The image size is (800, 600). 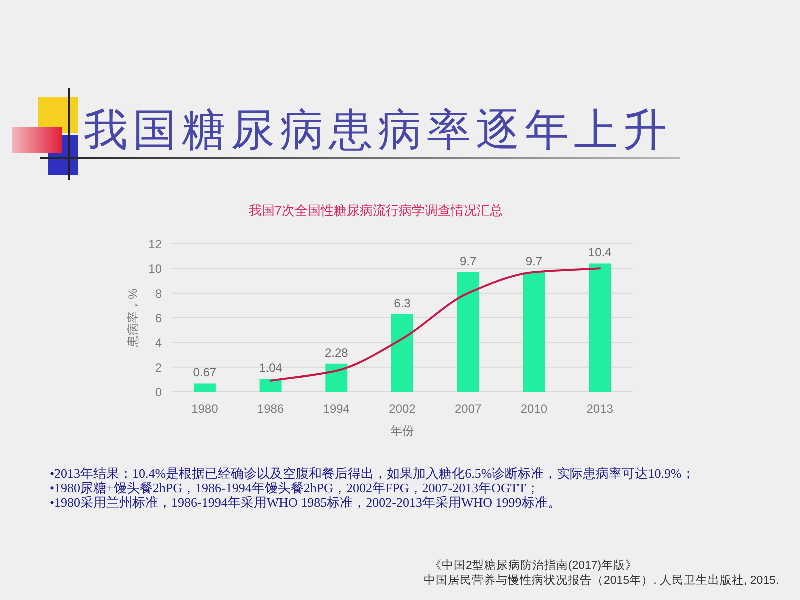 I want to click on value-label: 2.28, so click(x=336, y=353).